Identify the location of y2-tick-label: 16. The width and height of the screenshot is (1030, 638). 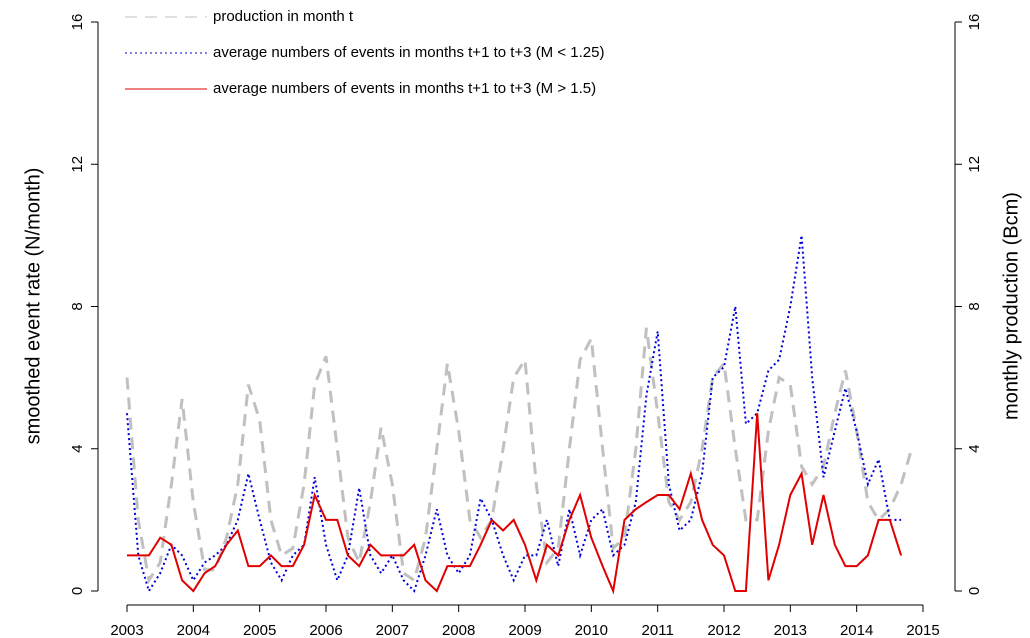
(974, 22).